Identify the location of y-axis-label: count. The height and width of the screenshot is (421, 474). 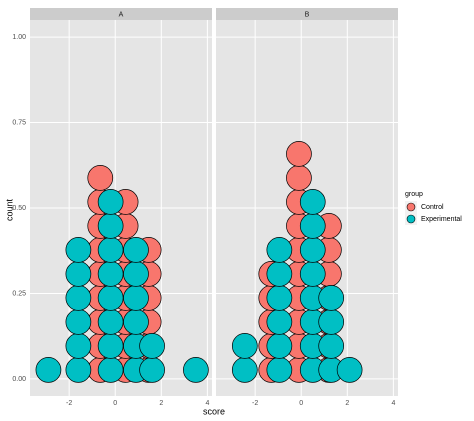
(9, 209).